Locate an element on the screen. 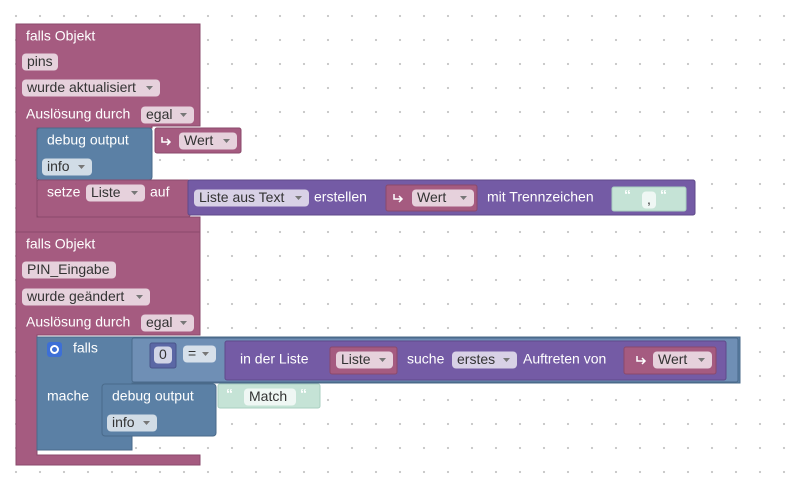  label: wurde geändert is located at coordinates (75, 296).